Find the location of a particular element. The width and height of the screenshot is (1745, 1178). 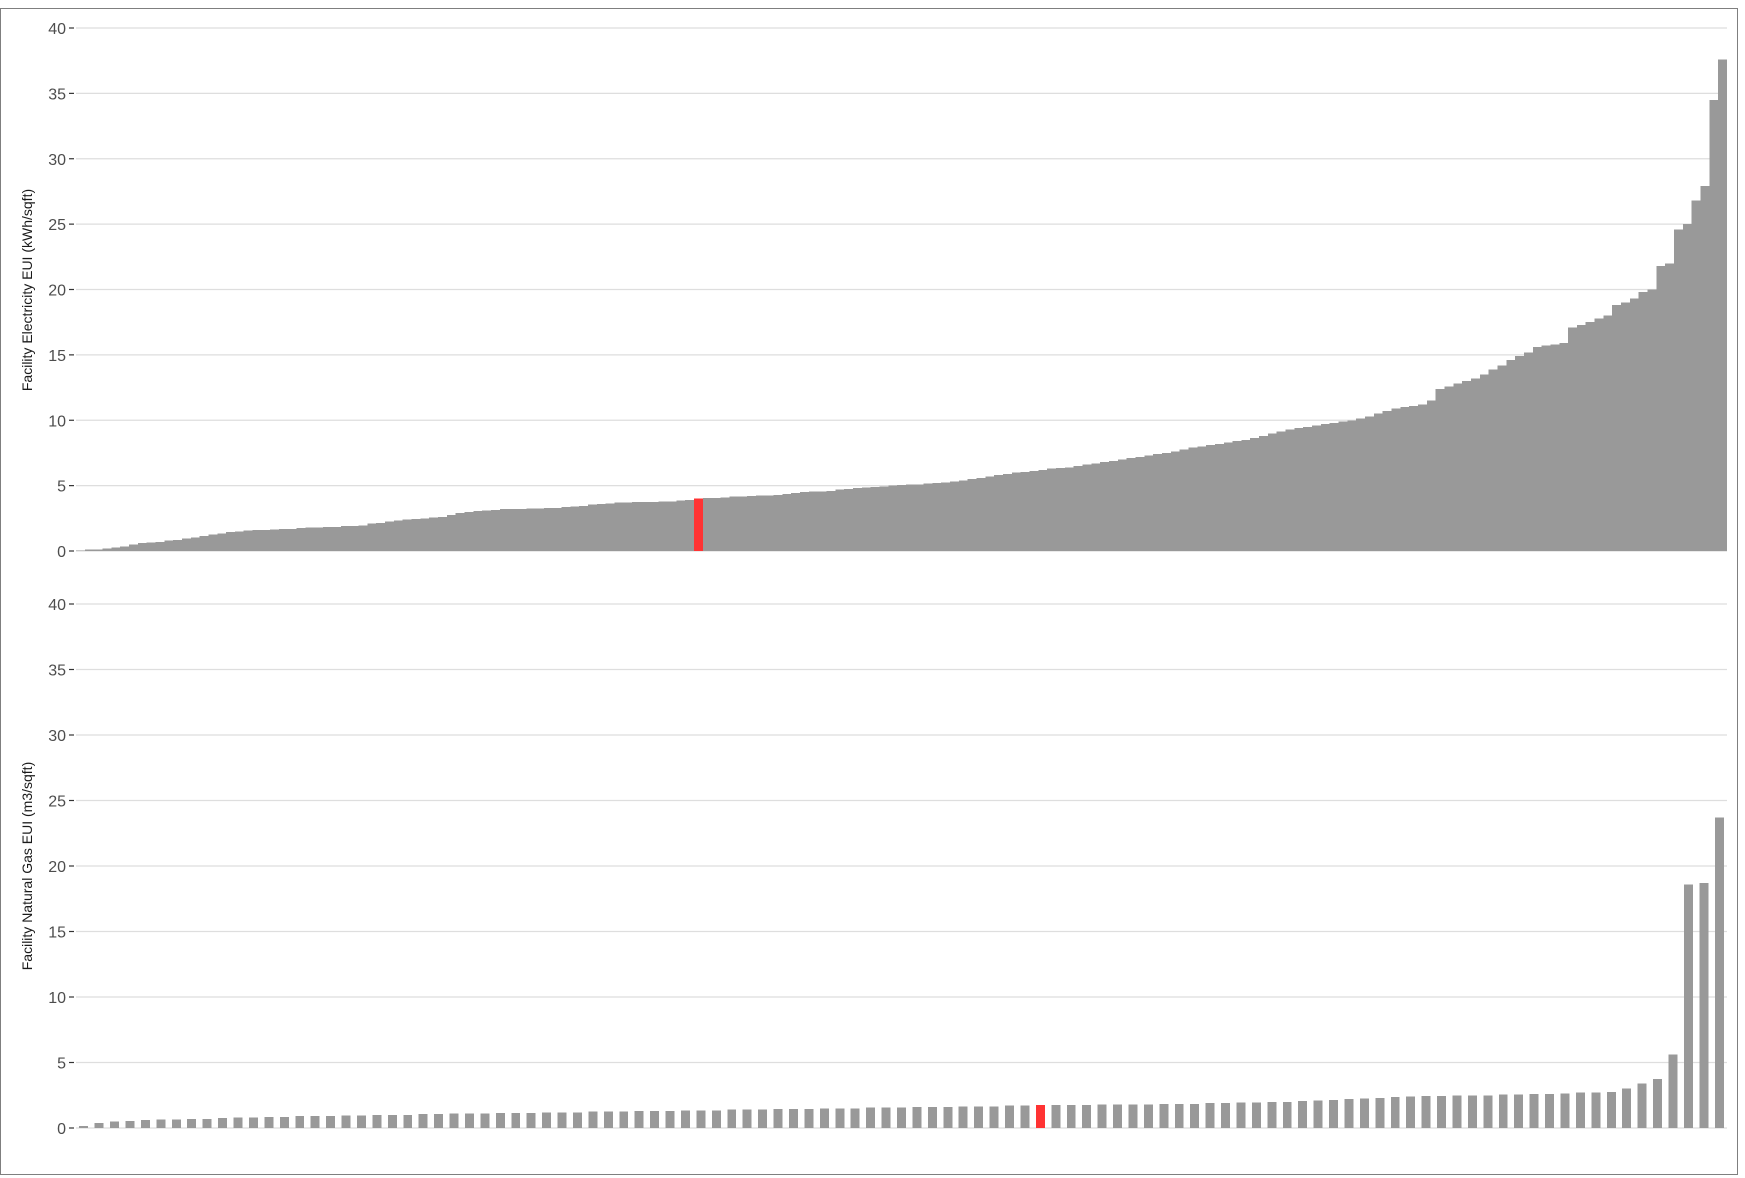

electricity-eui-y-tick-label: 35 is located at coordinates (57, 94).